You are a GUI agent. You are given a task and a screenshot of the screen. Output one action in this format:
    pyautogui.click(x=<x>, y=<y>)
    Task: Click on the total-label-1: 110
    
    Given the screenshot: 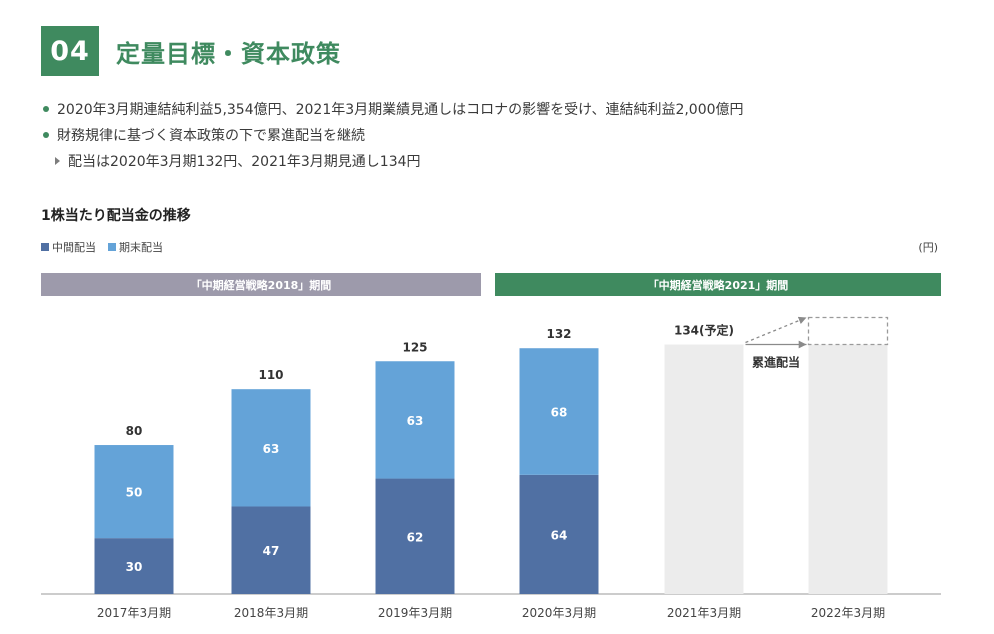 What is the action you would take?
    pyautogui.click(x=270, y=375)
    